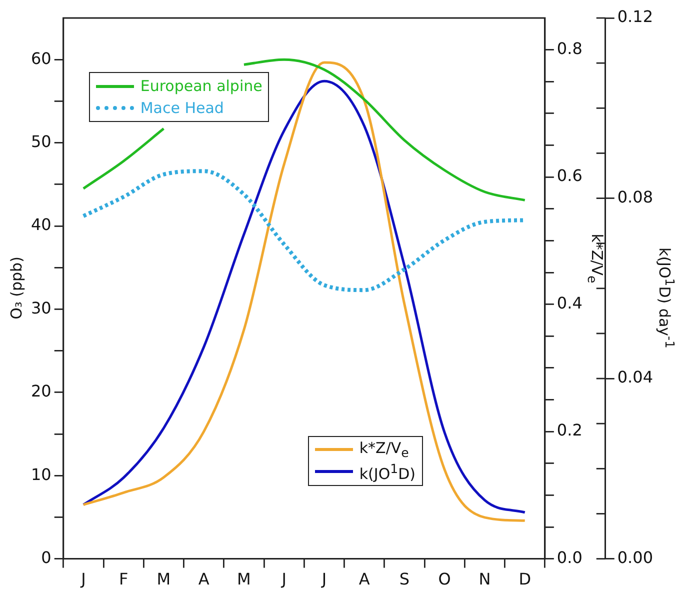  Describe the element at coordinates (635, 16) in the screenshot. I see `y3-tick-label: 0.12` at that location.